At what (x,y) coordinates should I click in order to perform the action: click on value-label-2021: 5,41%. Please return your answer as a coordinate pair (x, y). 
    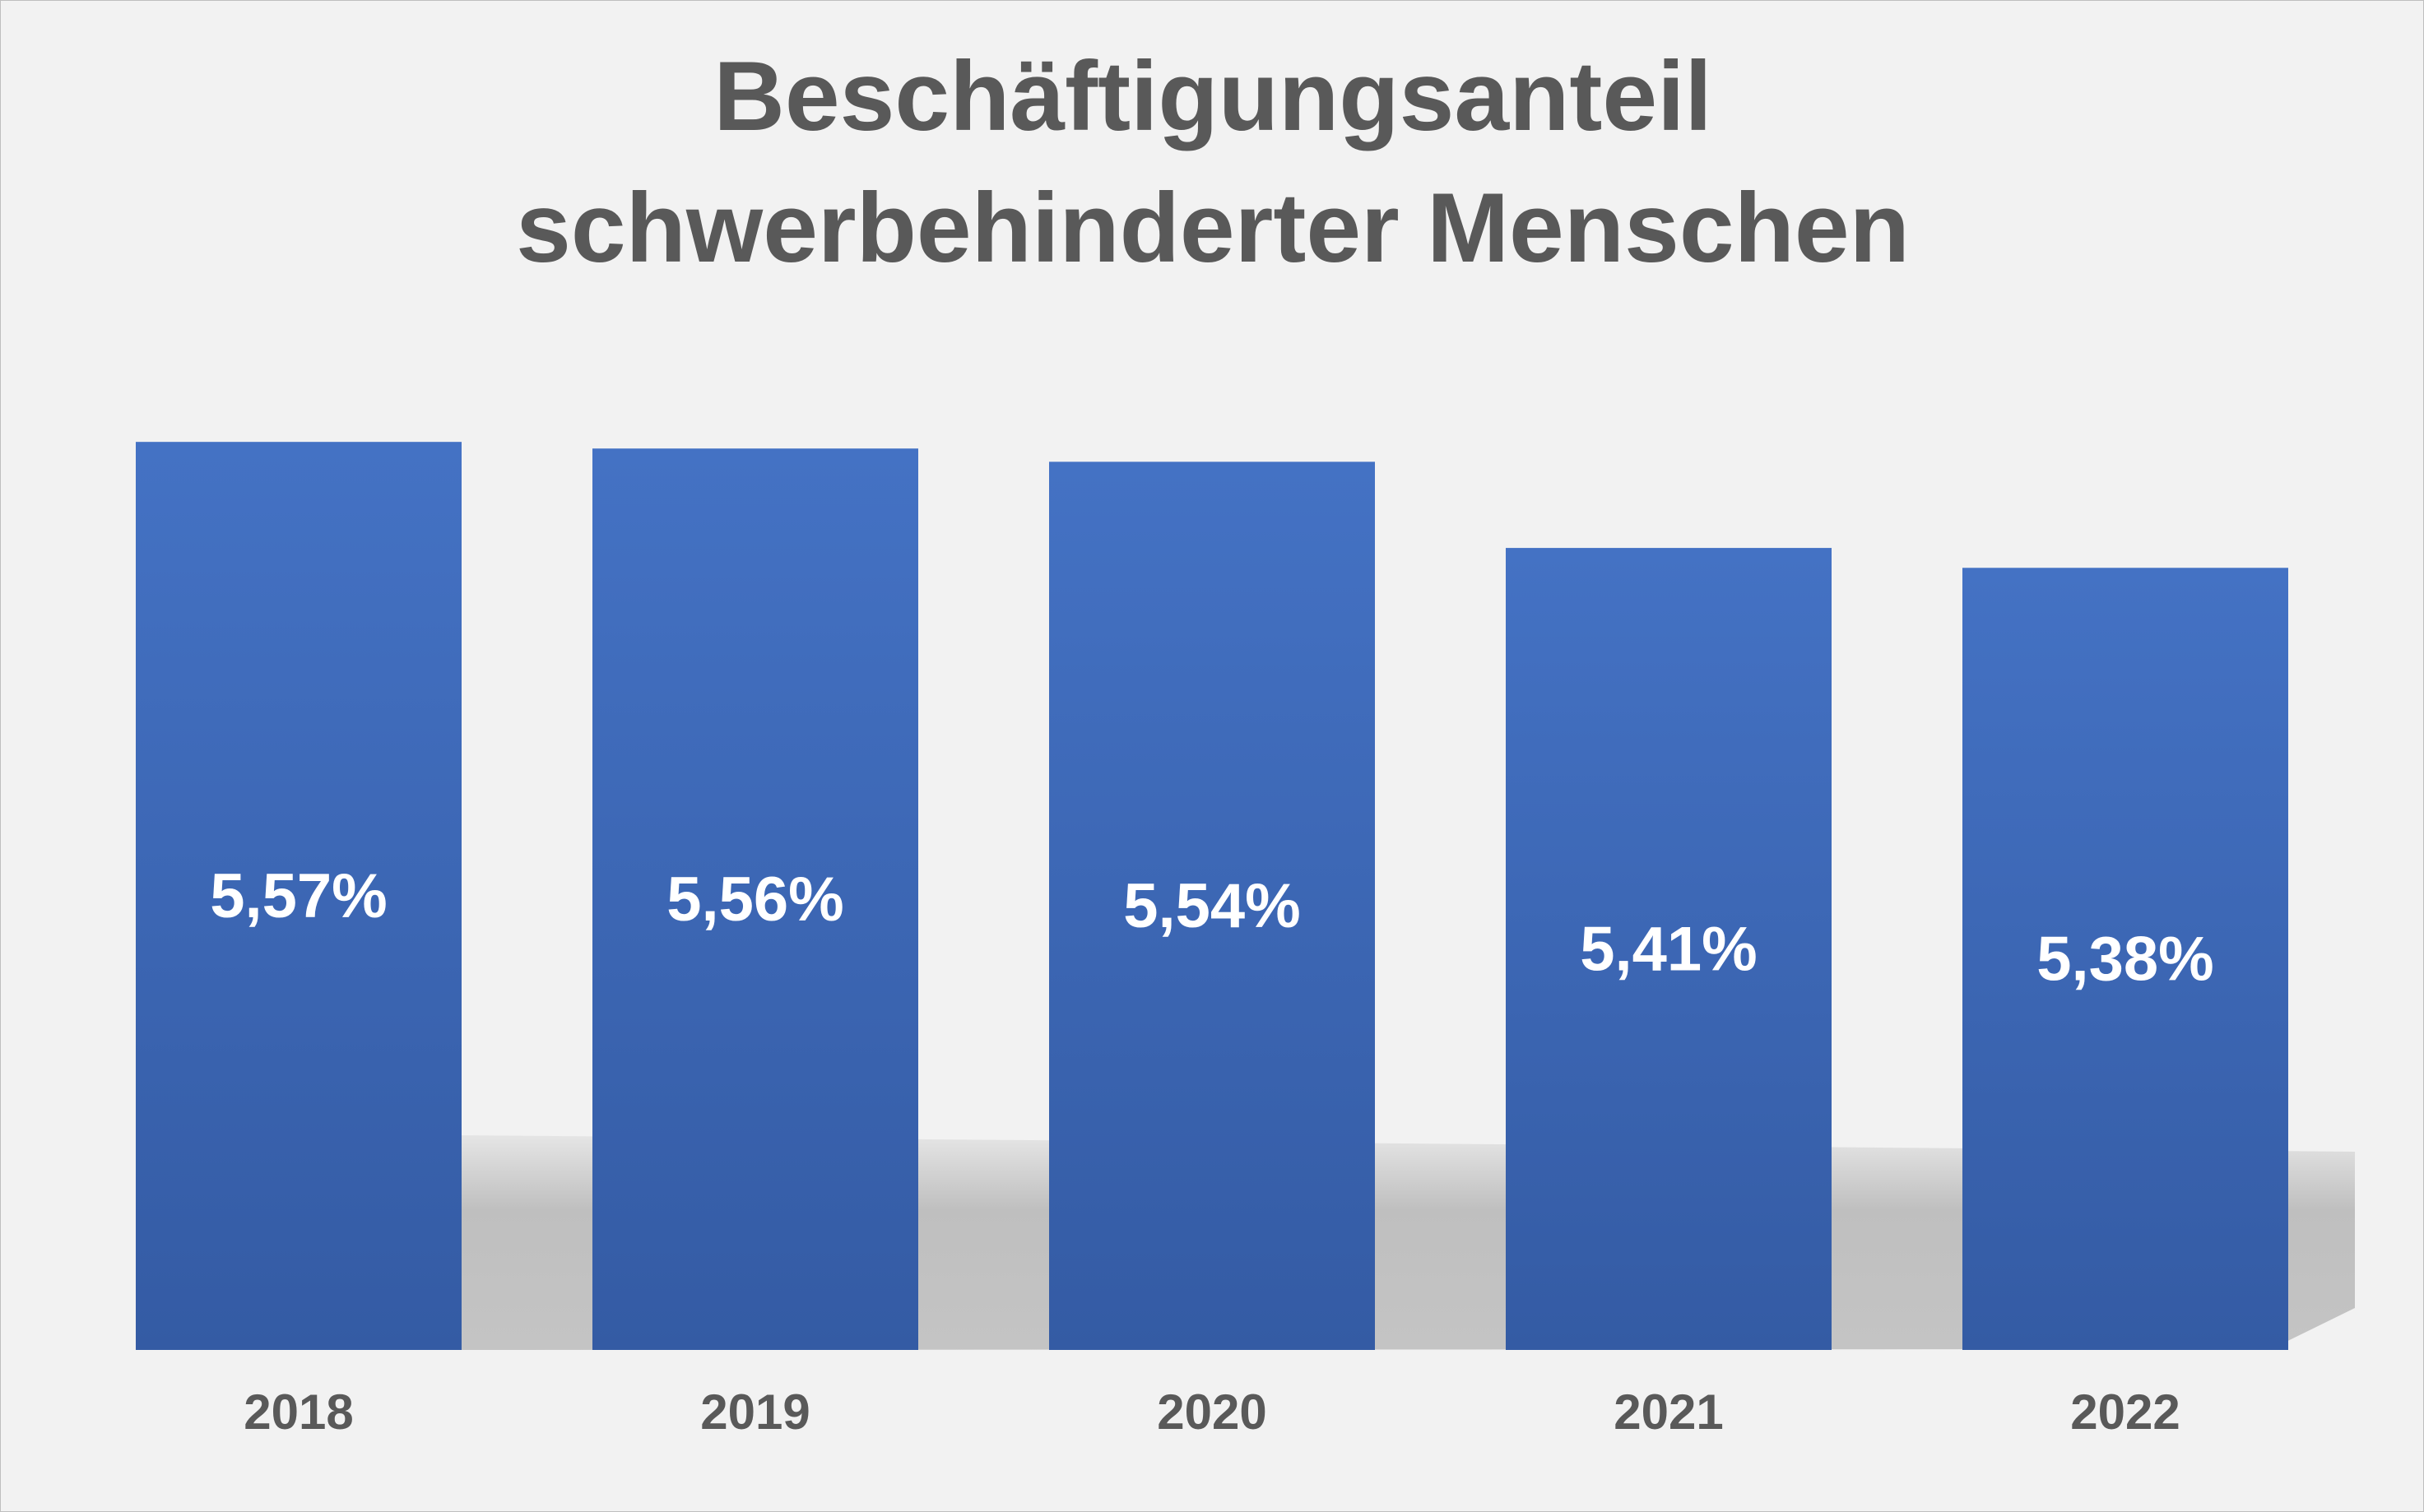
    Looking at the image, I should click on (1669, 950).